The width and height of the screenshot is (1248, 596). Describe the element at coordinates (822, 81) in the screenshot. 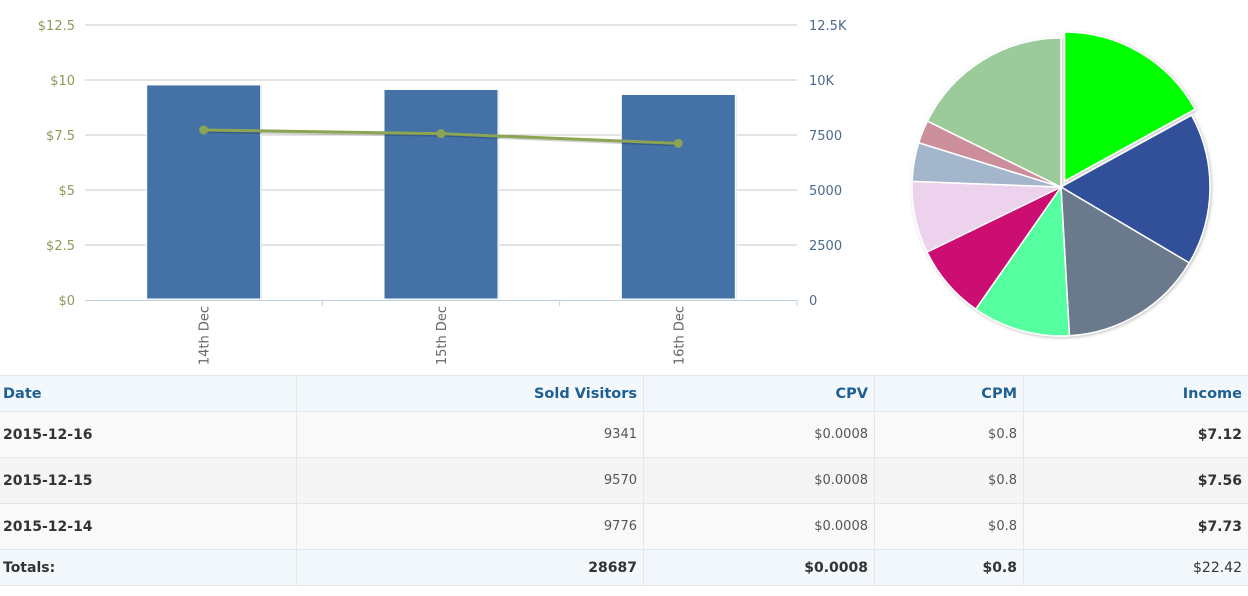

I see `right-axis-tick-label: 10K` at that location.